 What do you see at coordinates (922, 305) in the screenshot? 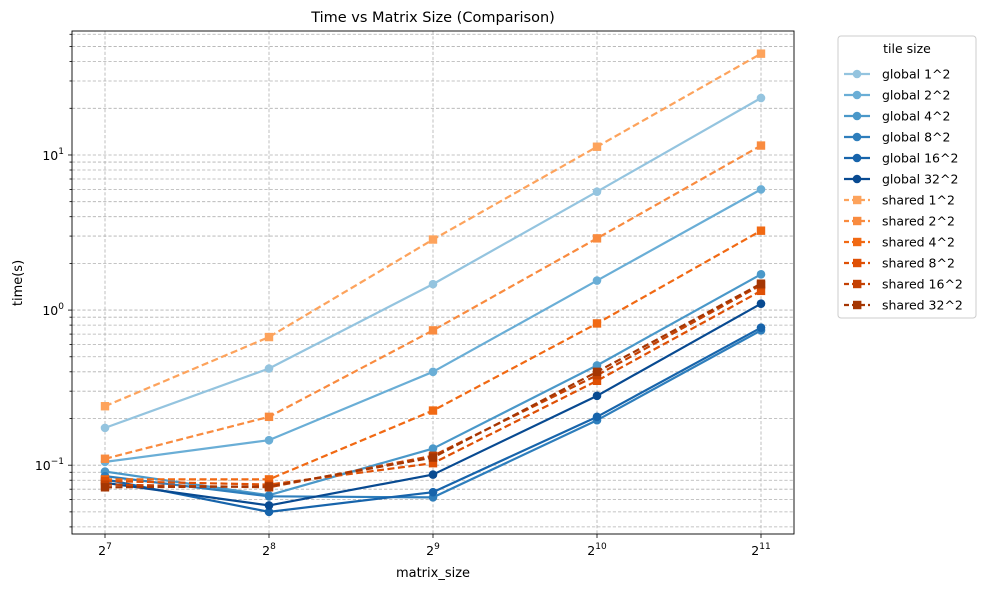
I see `legend-label: shared 32^2` at bounding box center [922, 305].